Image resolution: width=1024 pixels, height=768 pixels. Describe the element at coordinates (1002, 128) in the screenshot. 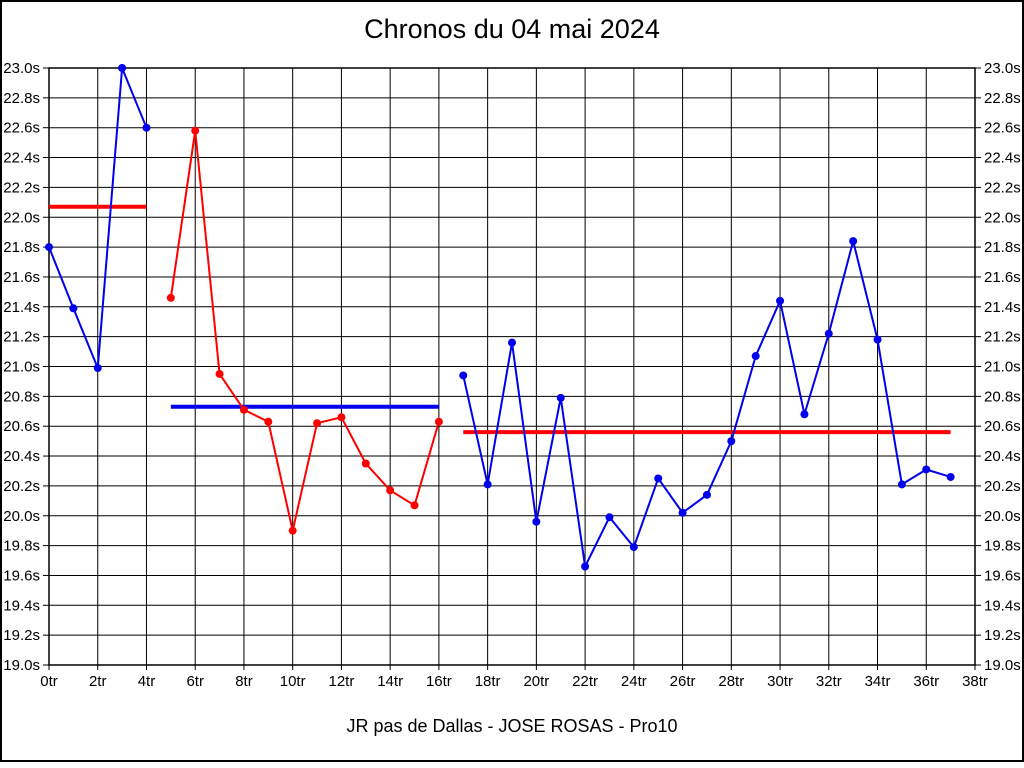

I see `y-tick-label-right: 22.6s` at that location.